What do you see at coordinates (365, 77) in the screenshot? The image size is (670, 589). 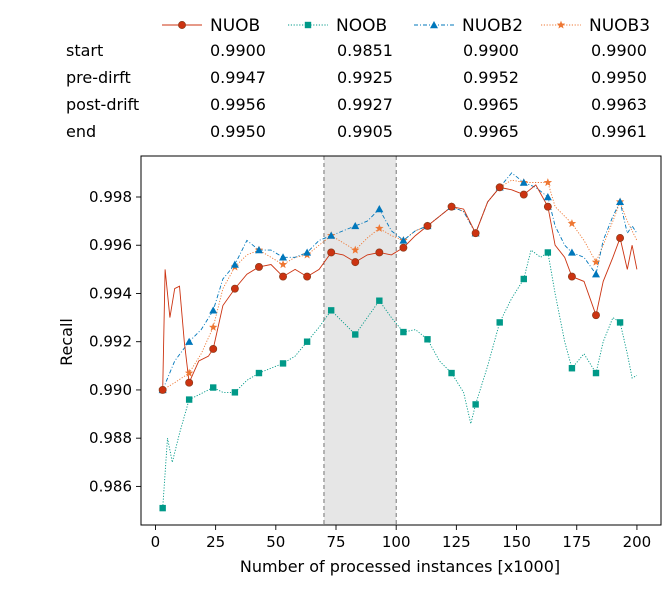 I see `table-cell: 0.9925` at bounding box center [365, 77].